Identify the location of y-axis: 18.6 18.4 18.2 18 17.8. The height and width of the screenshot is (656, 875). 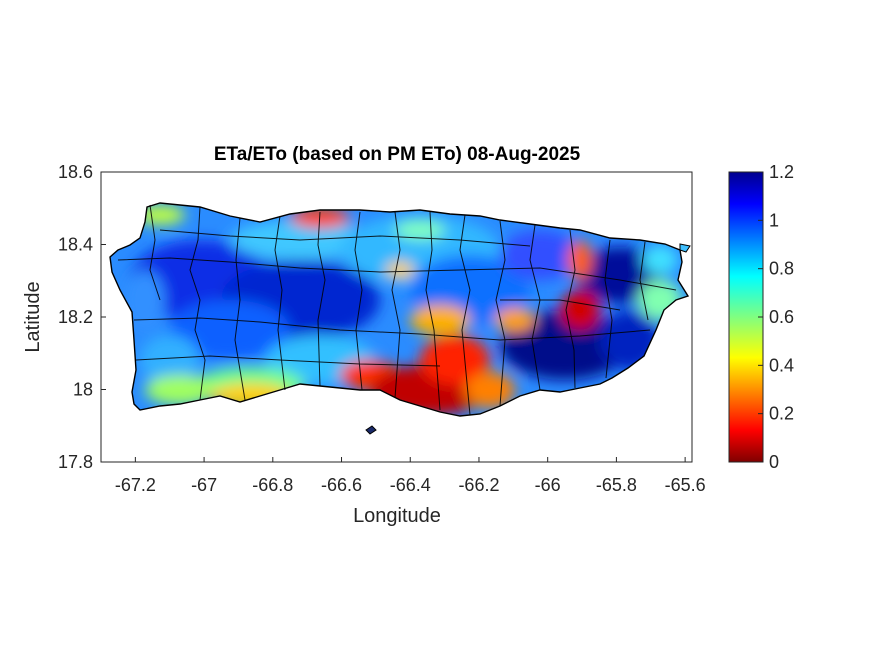
(82, 317).